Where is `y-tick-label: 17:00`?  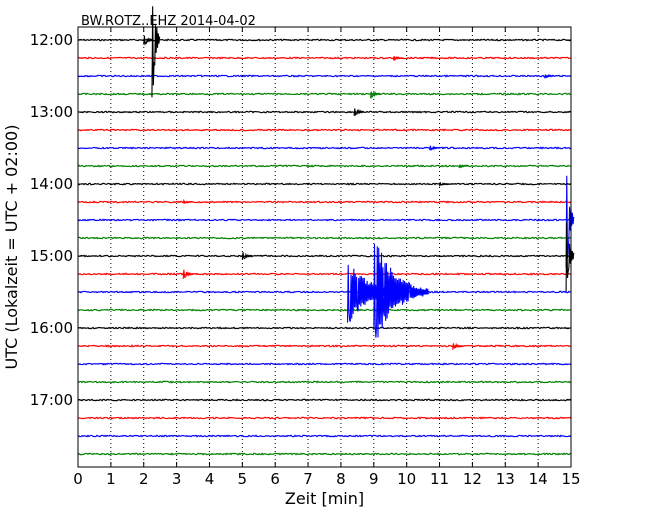
y-tick-label: 17:00 is located at coordinates (51, 400).